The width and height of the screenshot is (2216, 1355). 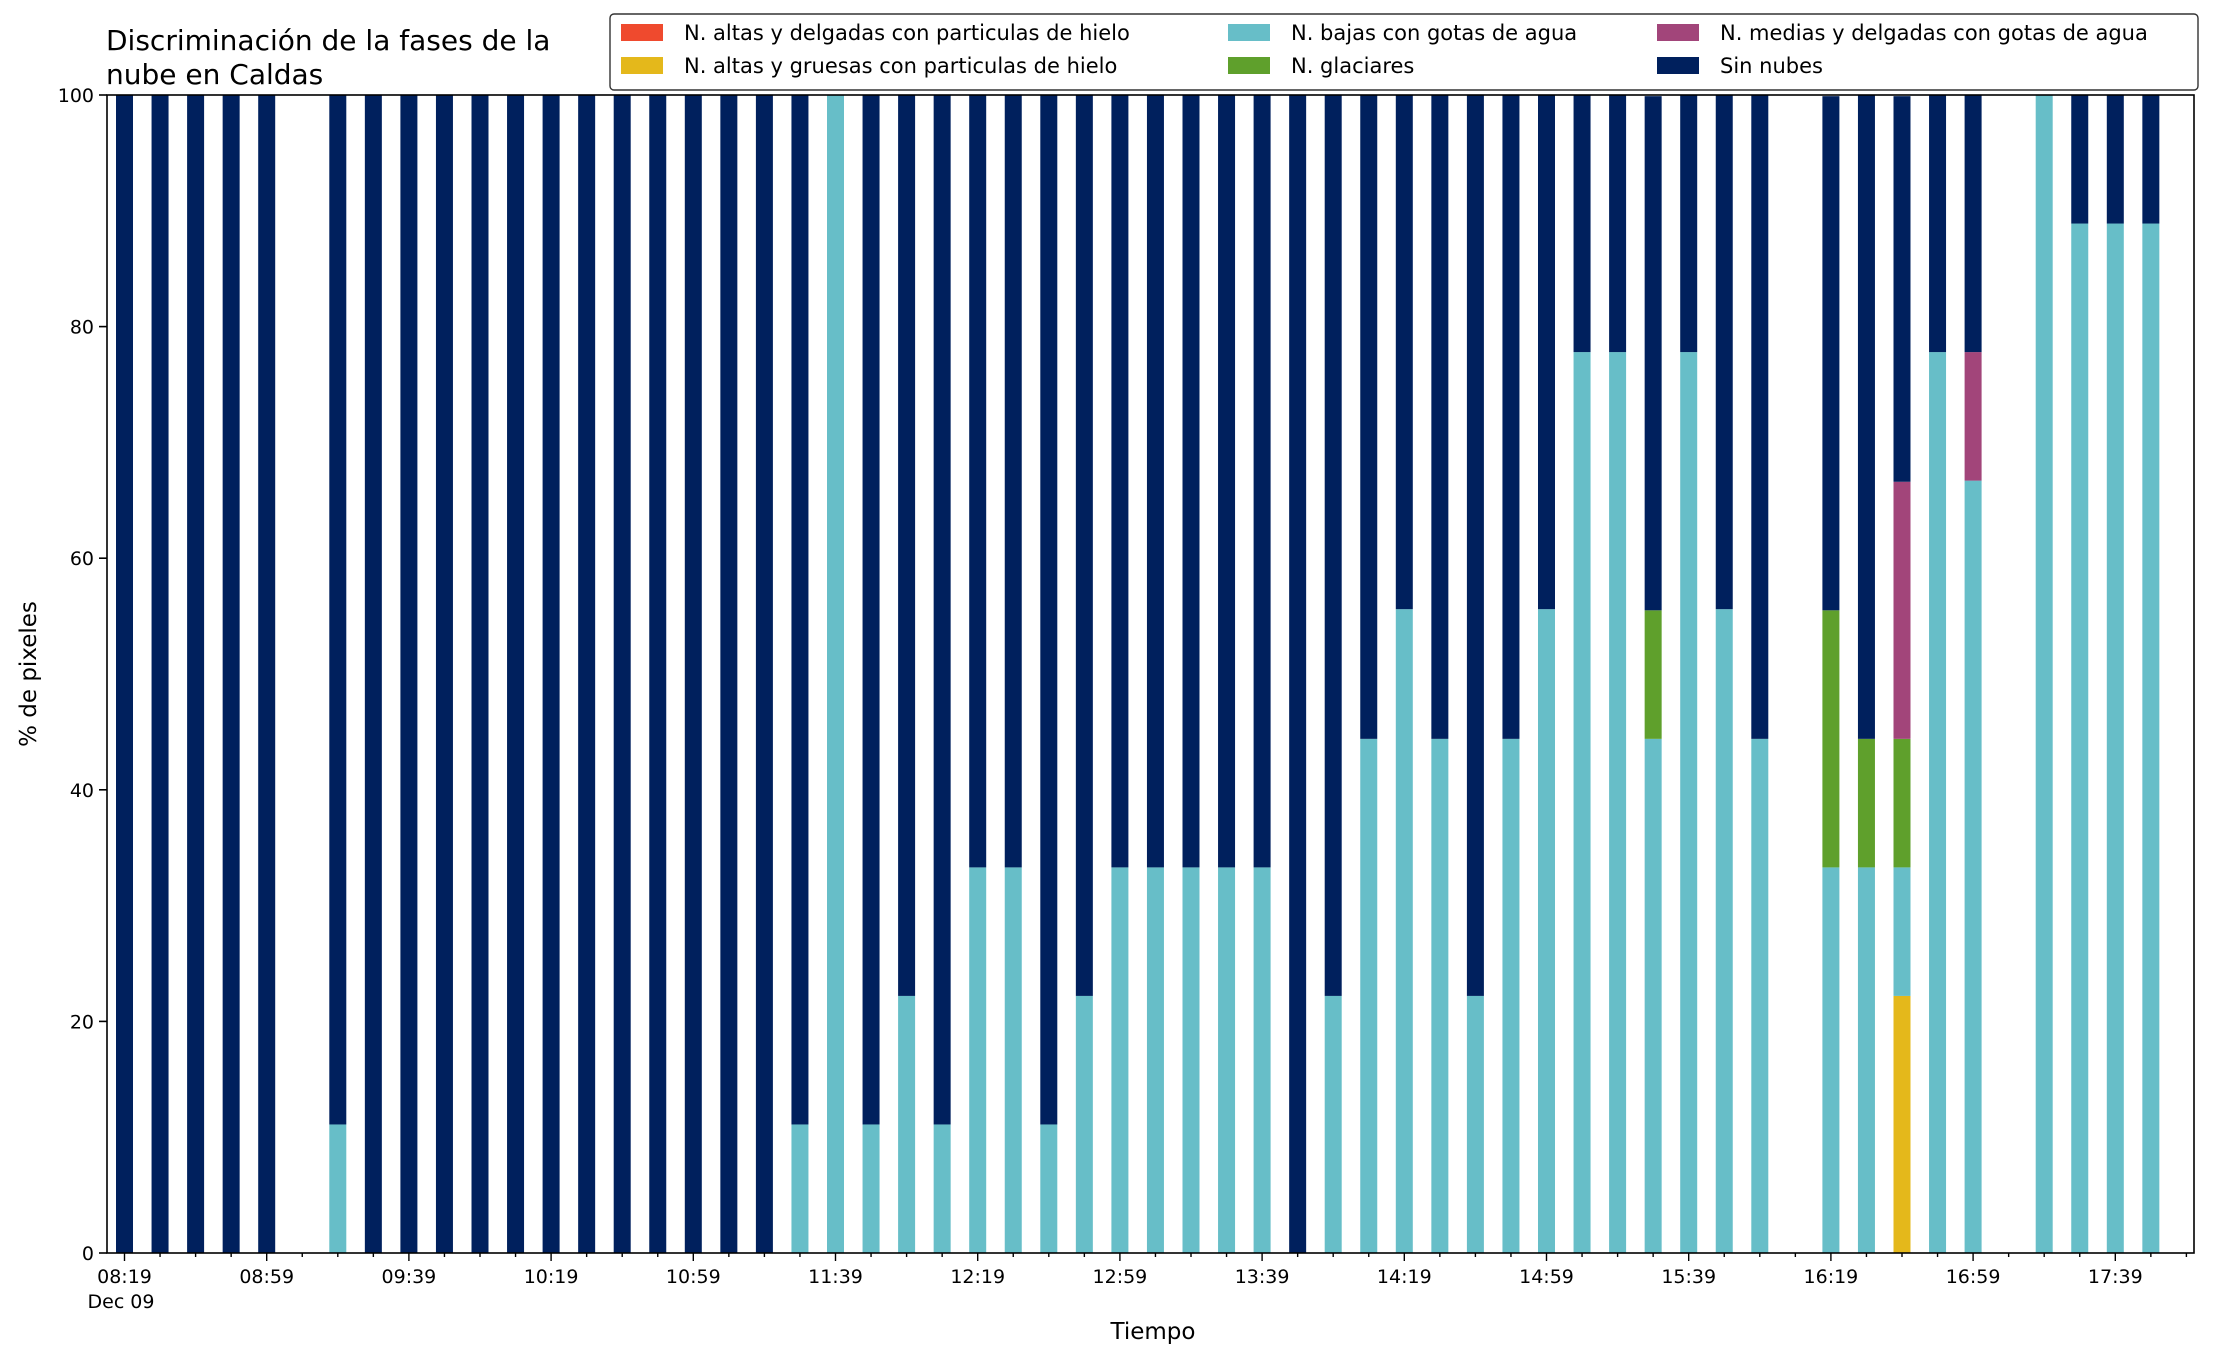 What do you see at coordinates (76, 96) in the screenshot?
I see `y-tick-label-100: 100` at bounding box center [76, 96].